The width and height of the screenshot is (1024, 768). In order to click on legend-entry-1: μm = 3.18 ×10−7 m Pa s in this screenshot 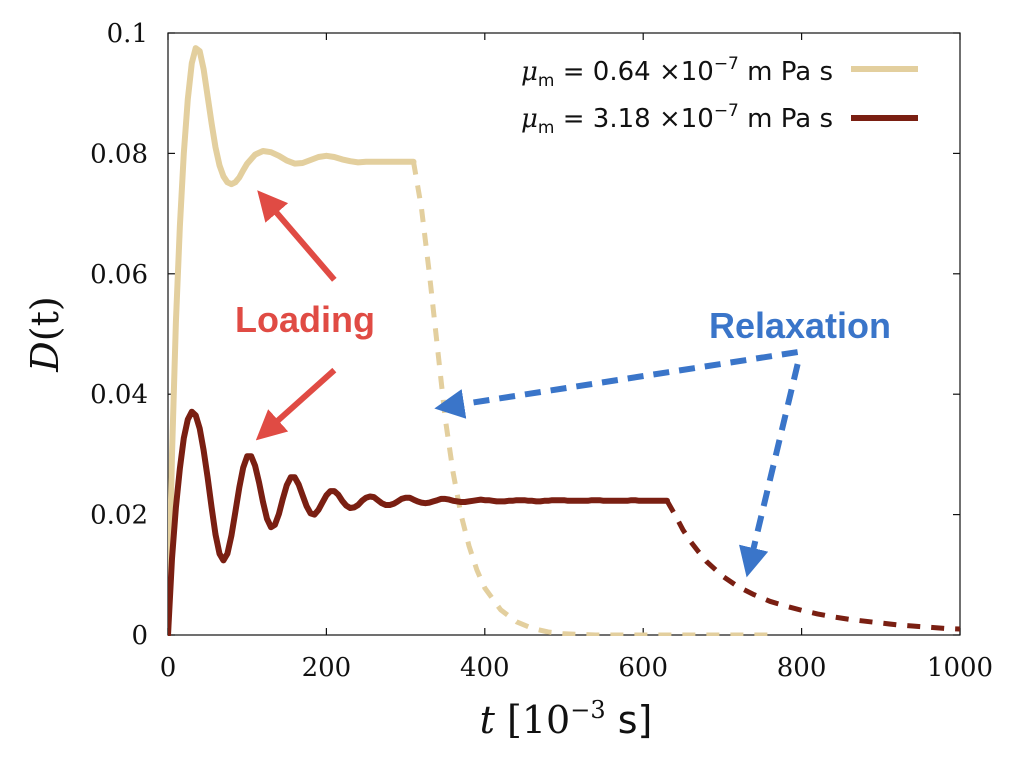, I will do `click(677, 119)`.